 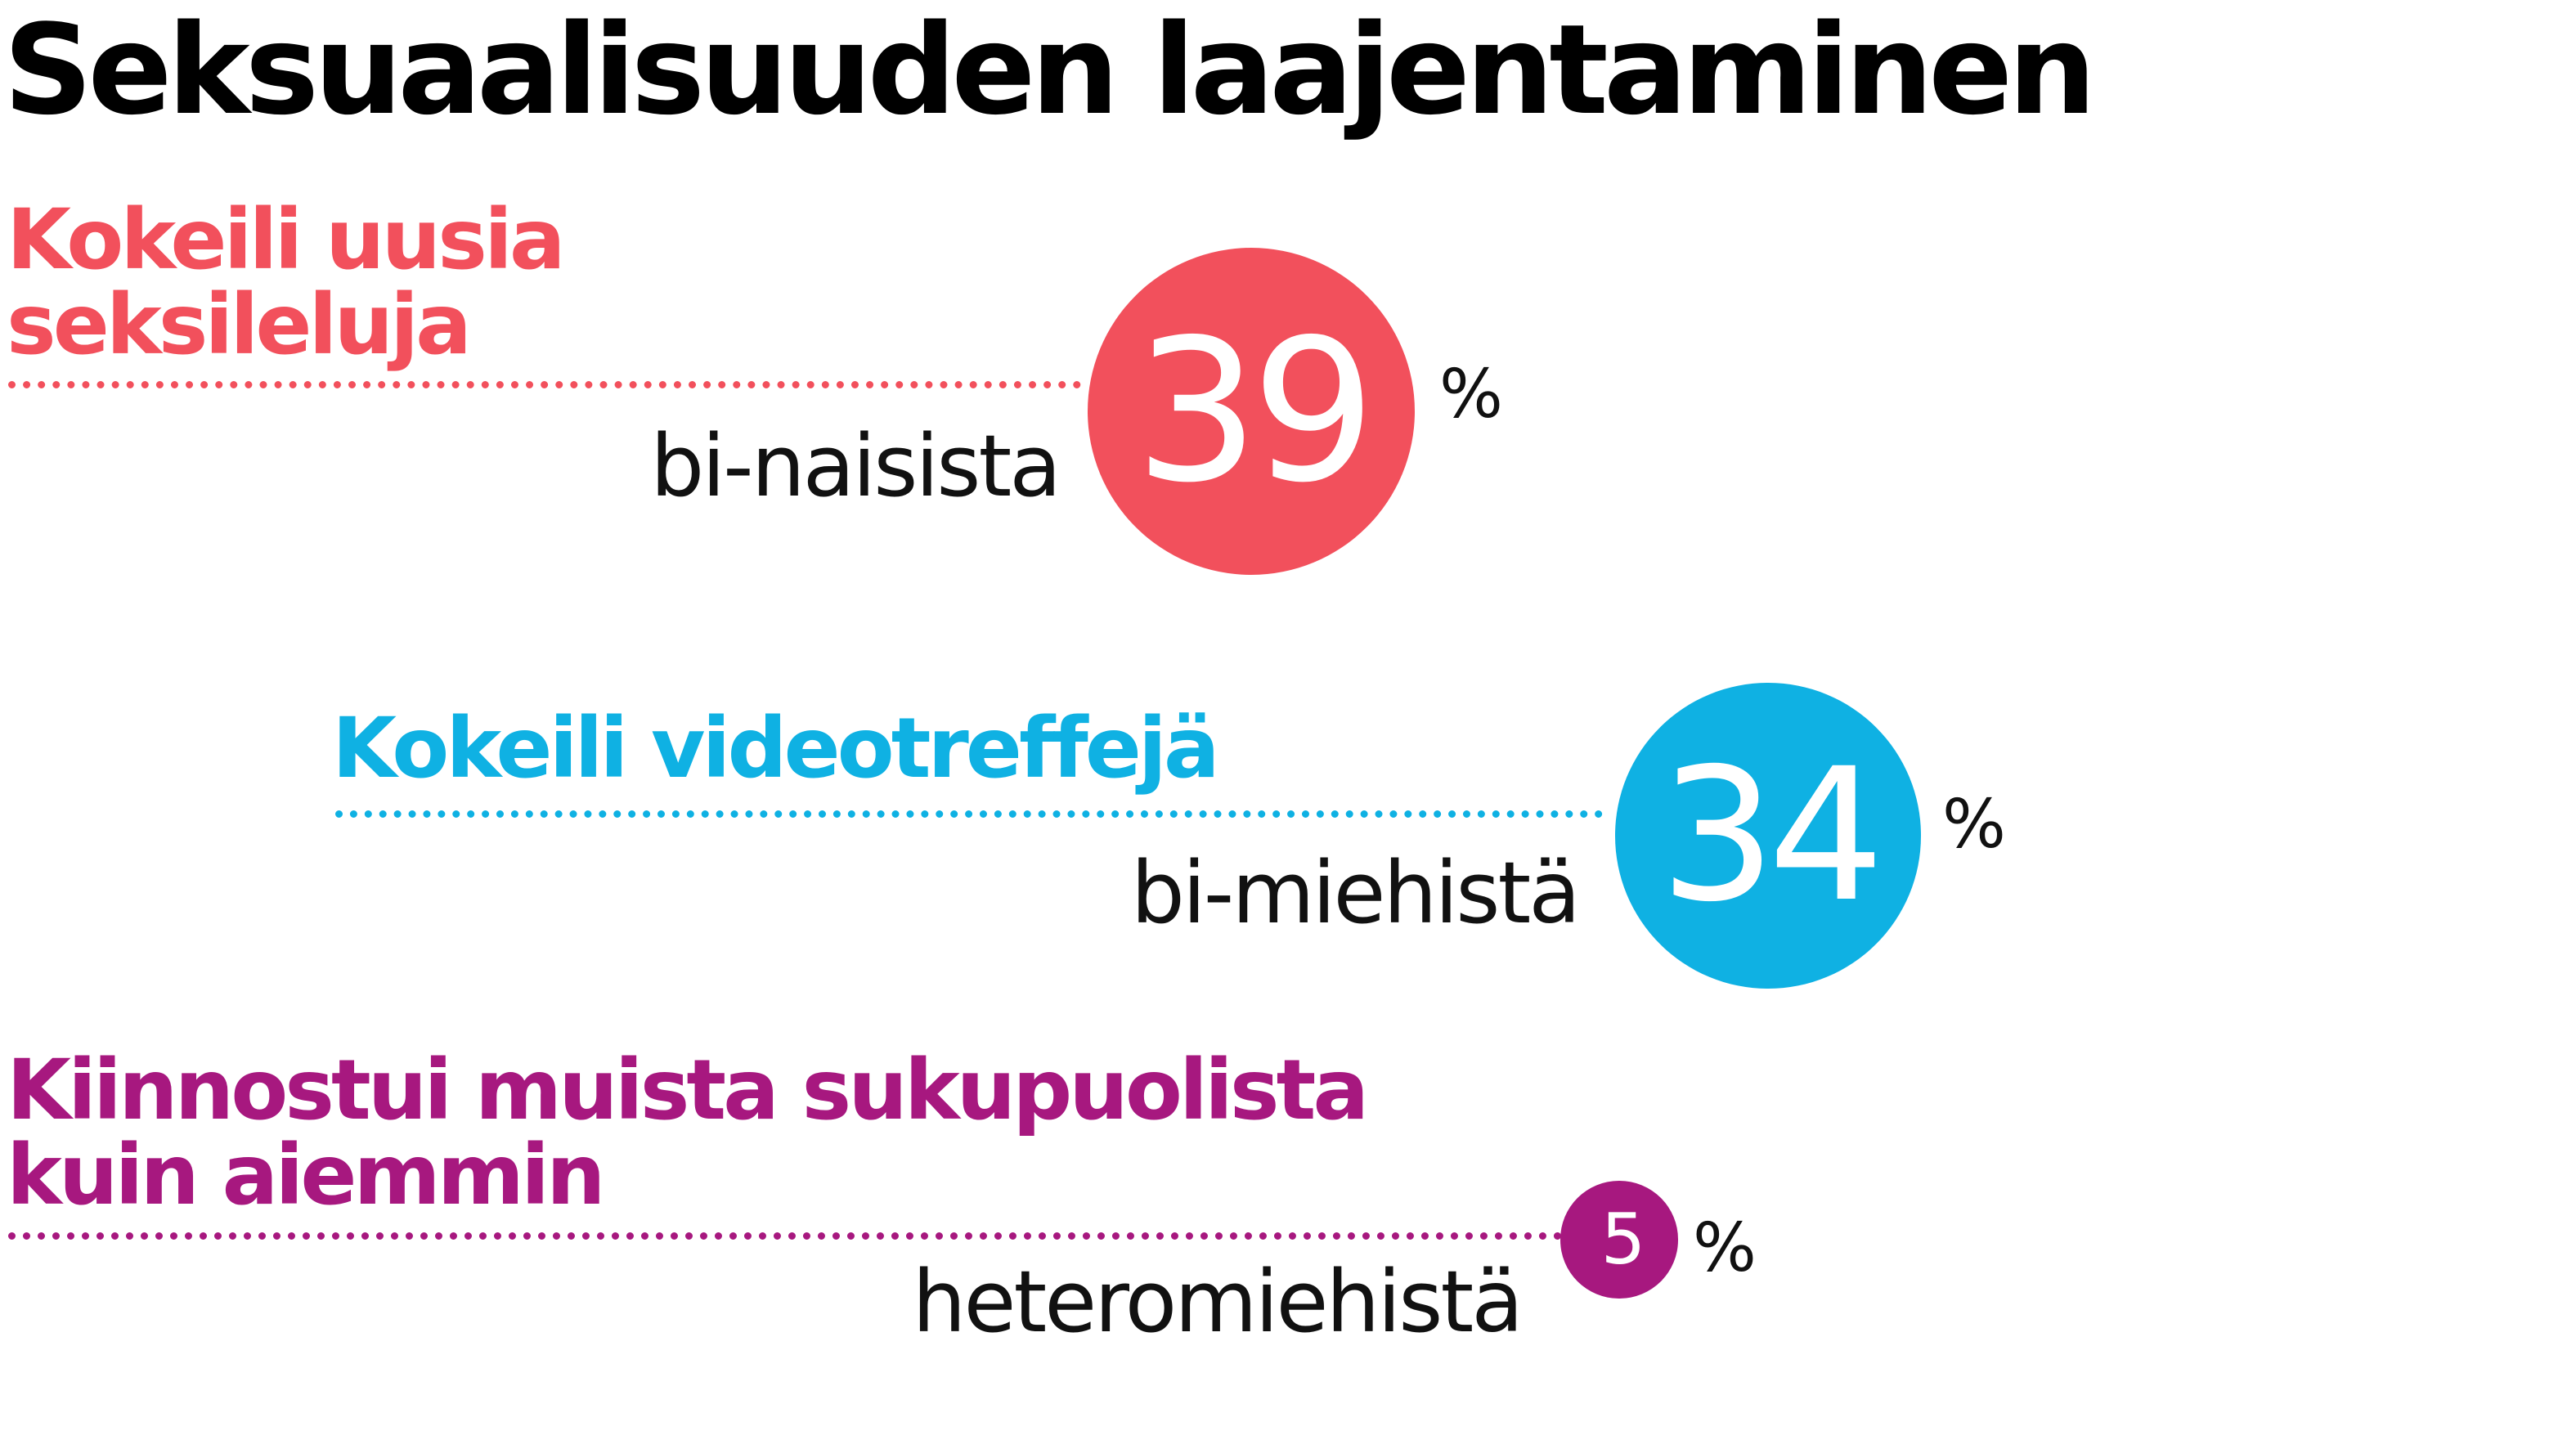 I want to click on item-2-unit: %, so click(x=1974, y=825).